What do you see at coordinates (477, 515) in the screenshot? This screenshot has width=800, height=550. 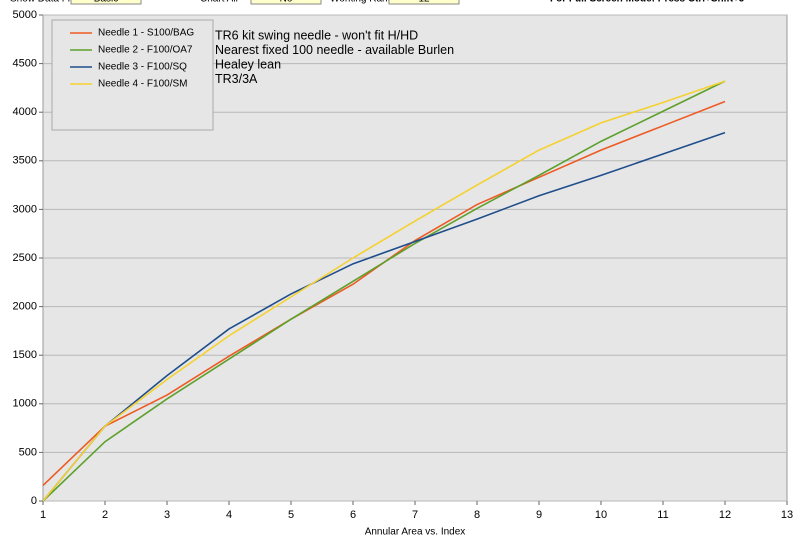 I see `x-tick-label: 8` at bounding box center [477, 515].